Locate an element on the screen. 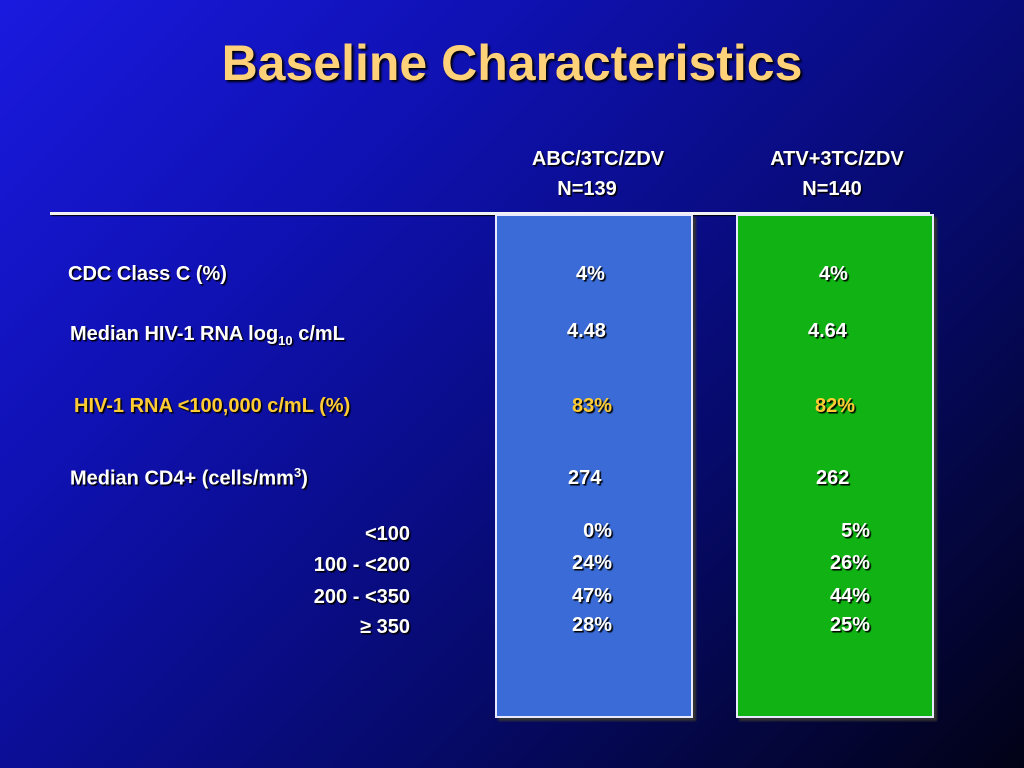 The height and width of the screenshot is (768, 1024). row-label-cd4: Median CD4+ (cells/mm3) is located at coordinates (189, 478).